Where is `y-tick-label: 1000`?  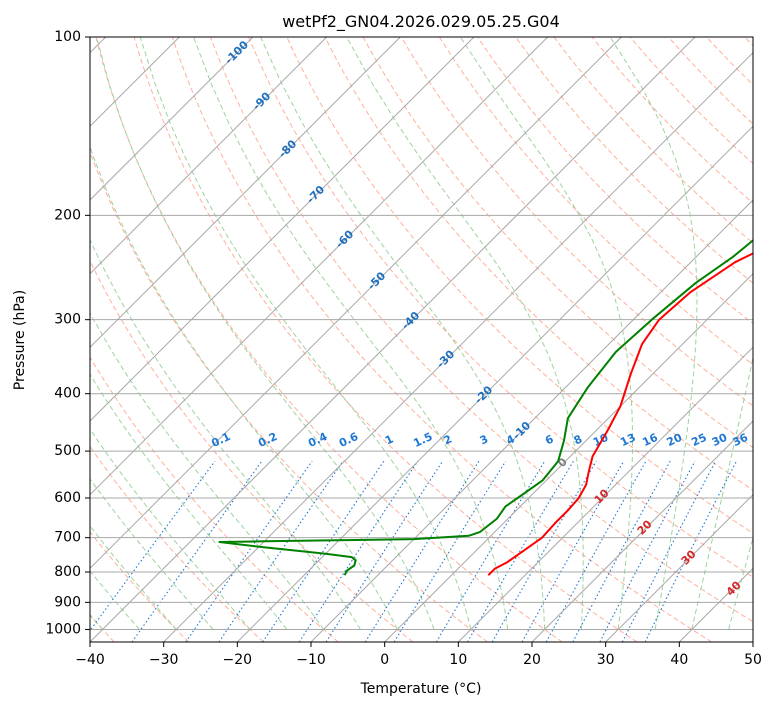
y-tick-label: 1000 is located at coordinates (63, 629).